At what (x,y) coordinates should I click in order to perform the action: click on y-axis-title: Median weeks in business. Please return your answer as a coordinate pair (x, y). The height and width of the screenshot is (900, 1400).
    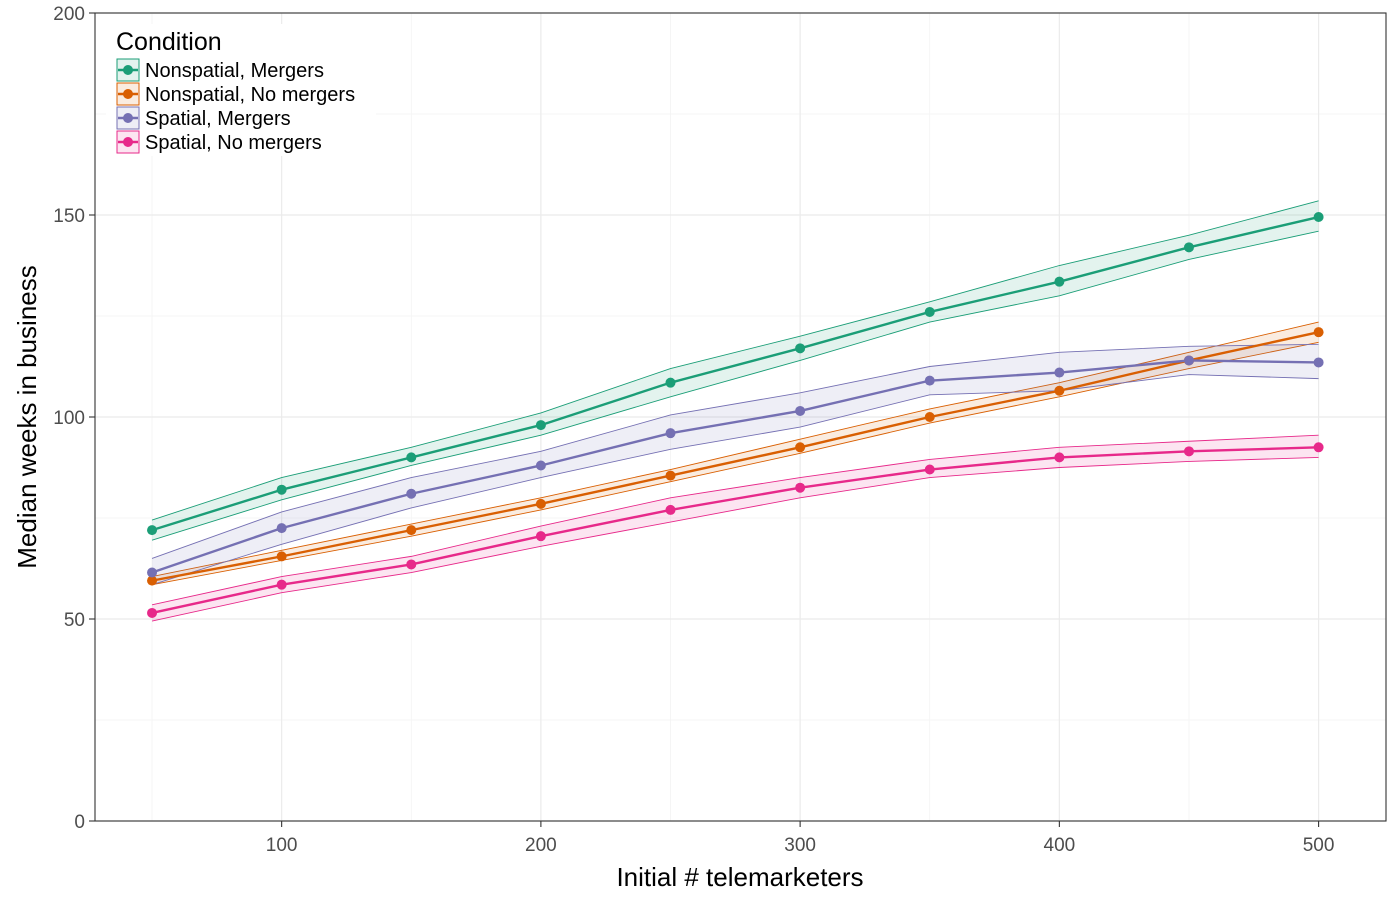
    Looking at the image, I should click on (27, 417).